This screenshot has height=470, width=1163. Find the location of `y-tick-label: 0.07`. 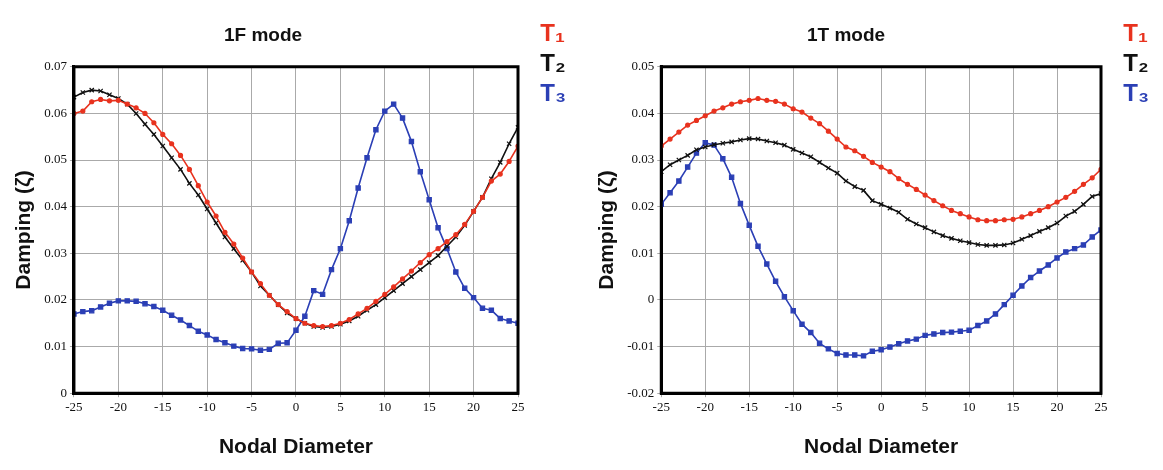

y-tick-label: 0.07 is located at coordinates (56, 66).